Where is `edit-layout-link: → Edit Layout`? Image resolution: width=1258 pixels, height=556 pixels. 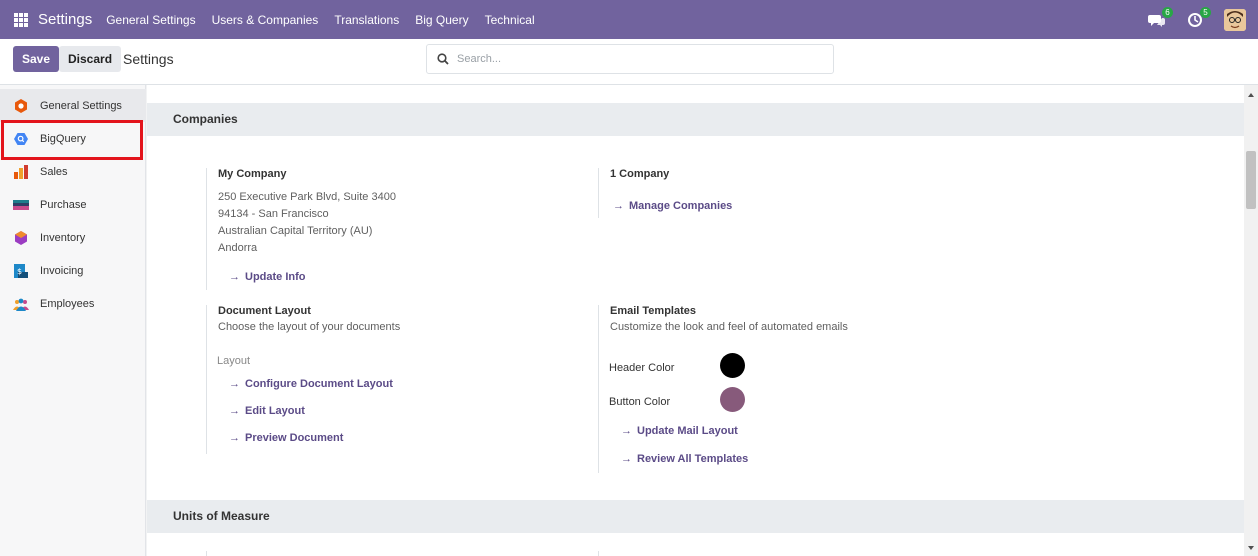 edit-layout-link: → Edit Layout is located at coordinates (267, 411).